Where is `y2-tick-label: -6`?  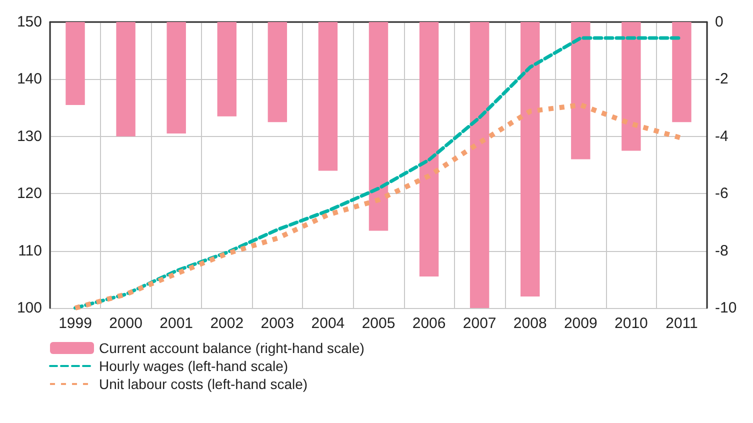 y2-tick-label: -6 is located at coordinates (721, 193).